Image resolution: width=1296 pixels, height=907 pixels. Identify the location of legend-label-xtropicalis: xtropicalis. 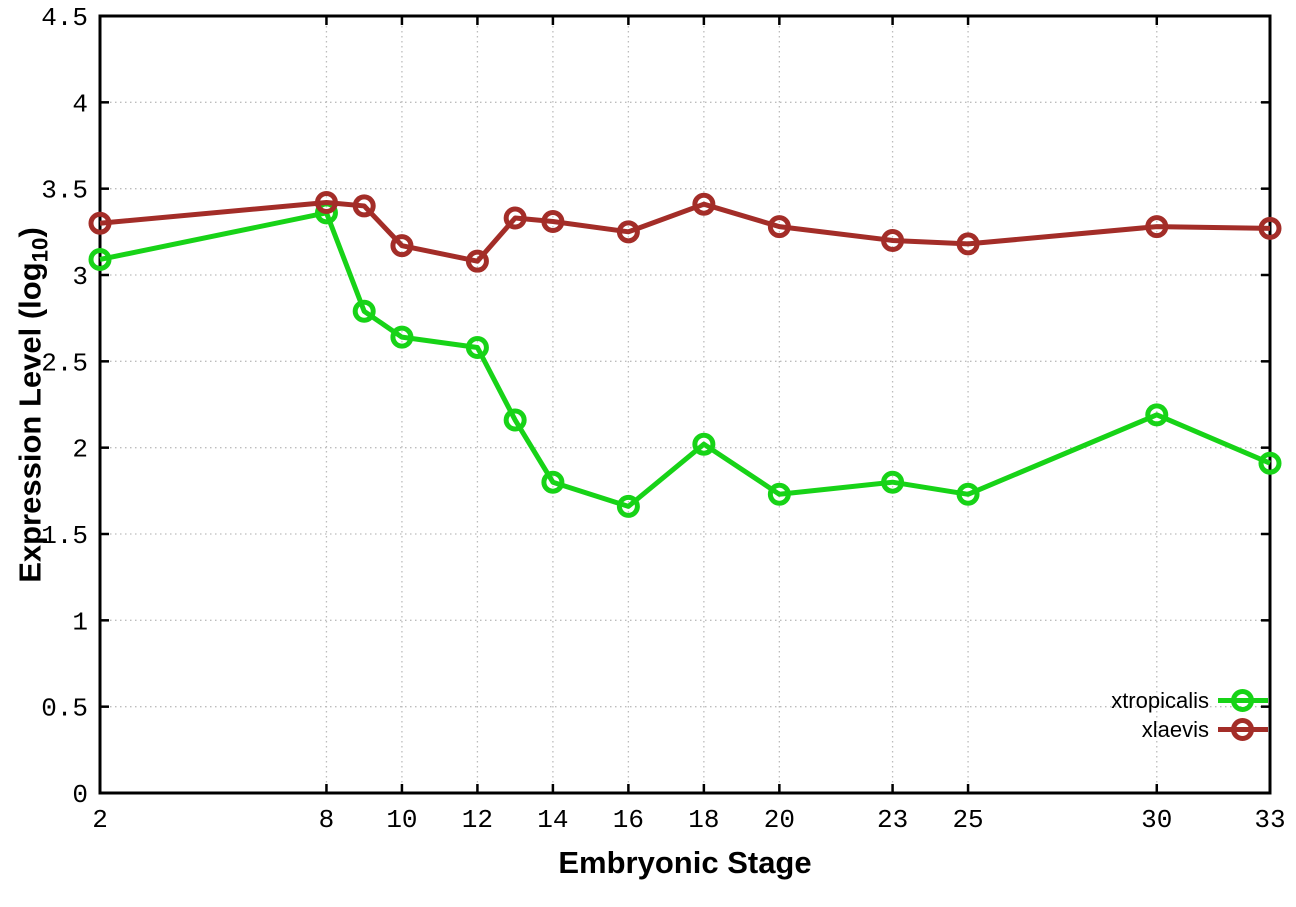
(1160, 700).